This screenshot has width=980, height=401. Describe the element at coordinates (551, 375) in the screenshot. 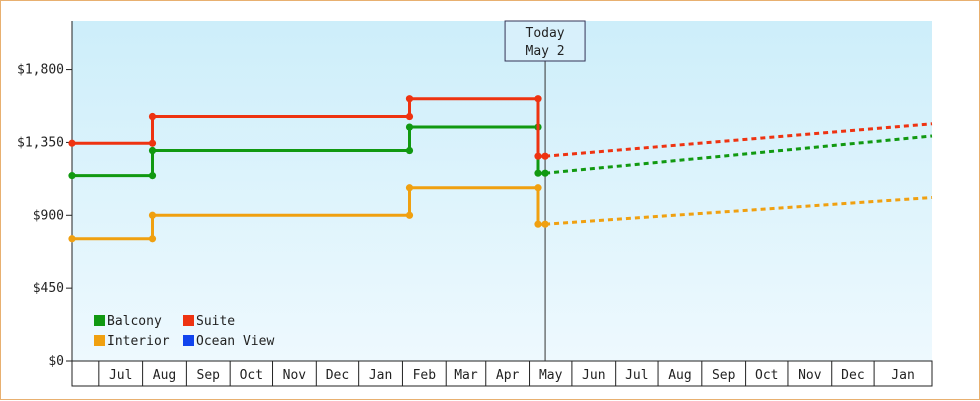

I see `x-tick-label: May` at that location.